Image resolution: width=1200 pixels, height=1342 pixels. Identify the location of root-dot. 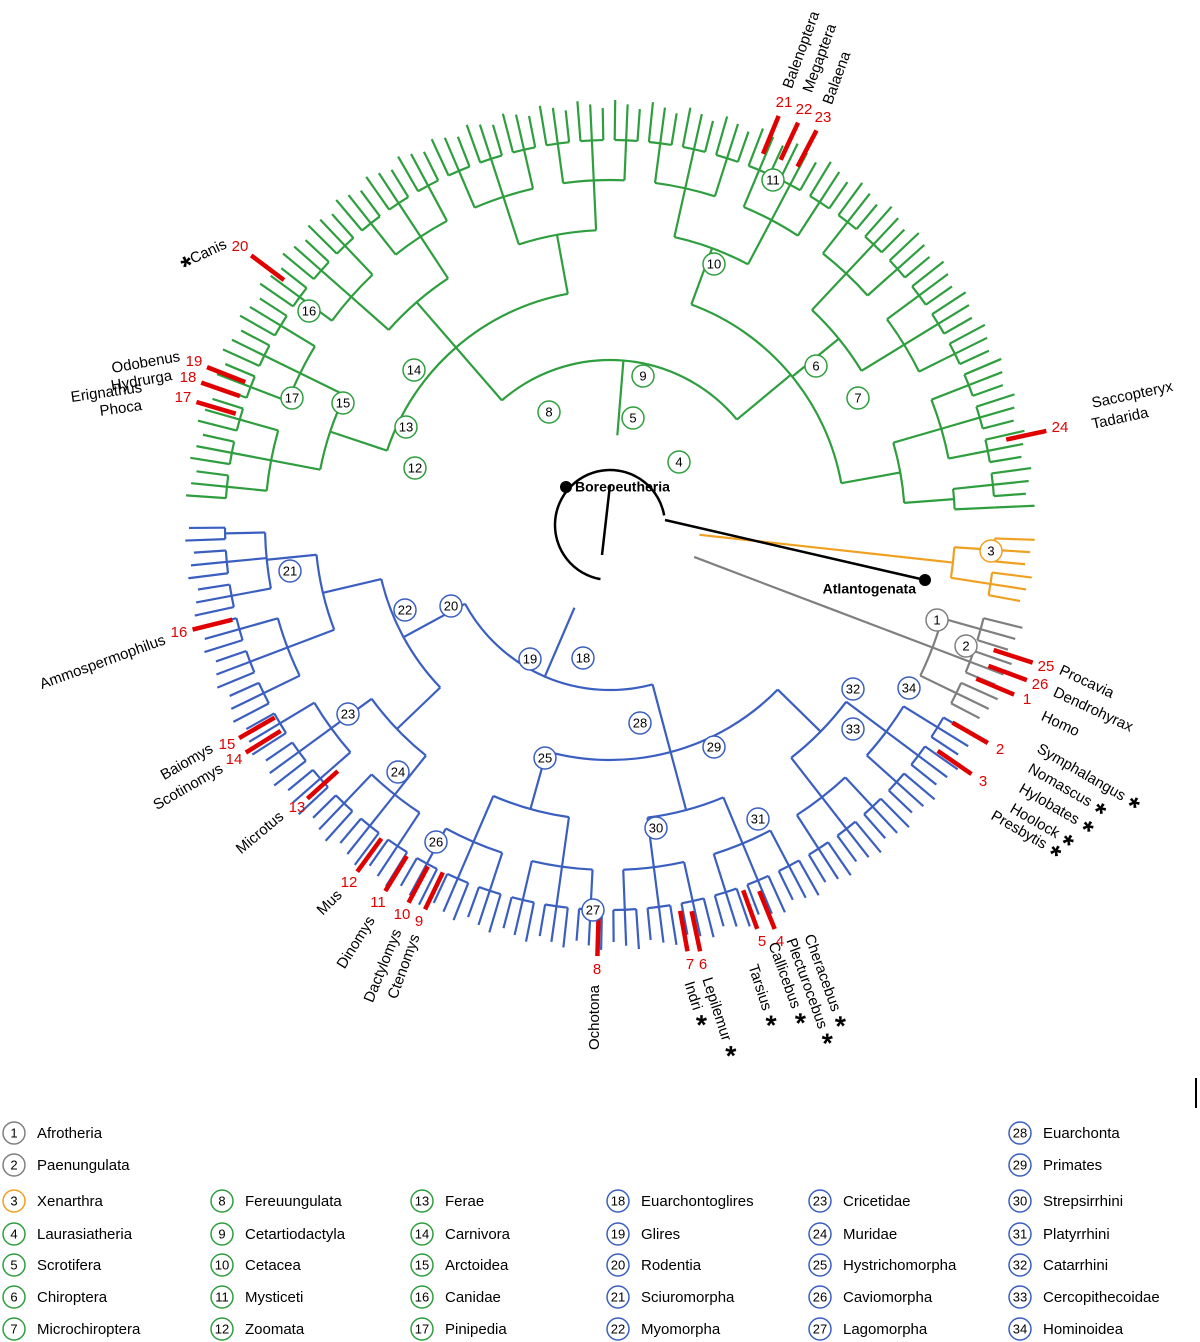
(925, 580).